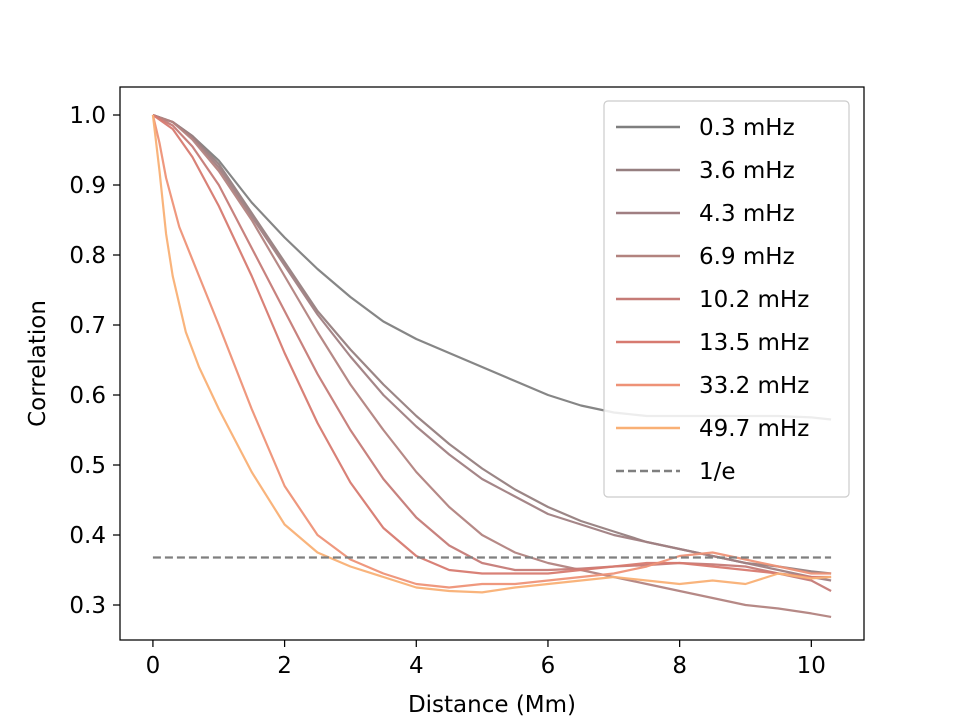 This screenshot has width=960, height=720. Describe the element at coordinates (492, 705) in the screenshot. I see `x-axis-label: Distance (Mm)` at that location.